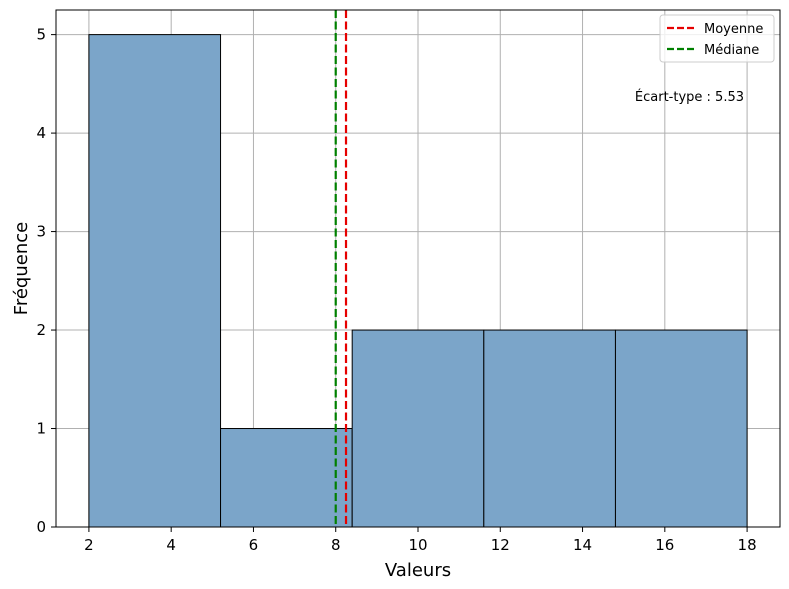  I want to click on x-tick-label: 14, so click(582, 545).